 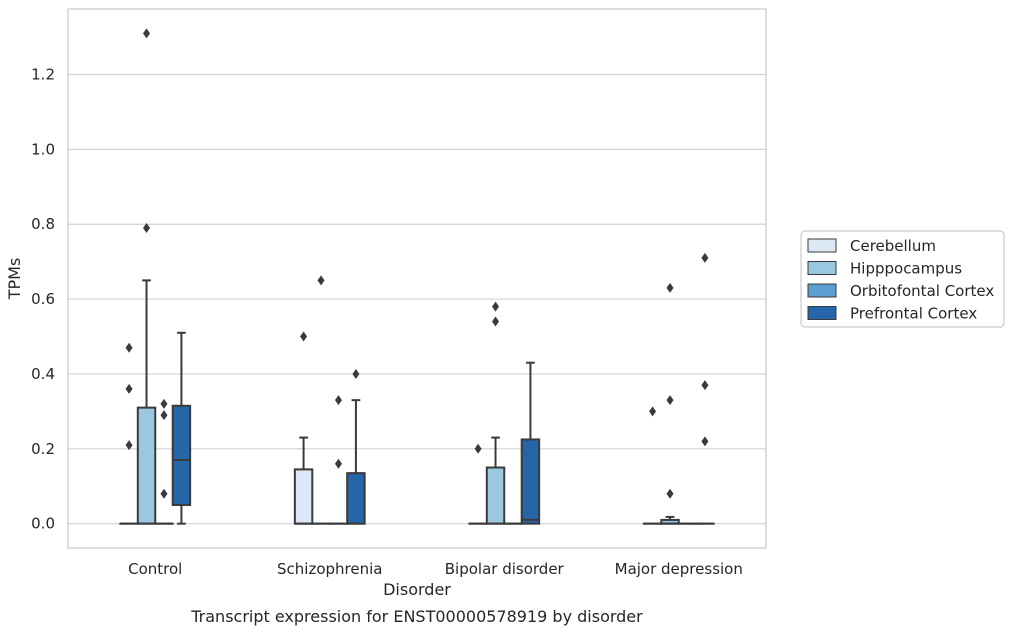 What do you see at coordinates (43, 224) in the screenshot?
I see `y-tick-label: 0.8` at bounding box center [43, 224].